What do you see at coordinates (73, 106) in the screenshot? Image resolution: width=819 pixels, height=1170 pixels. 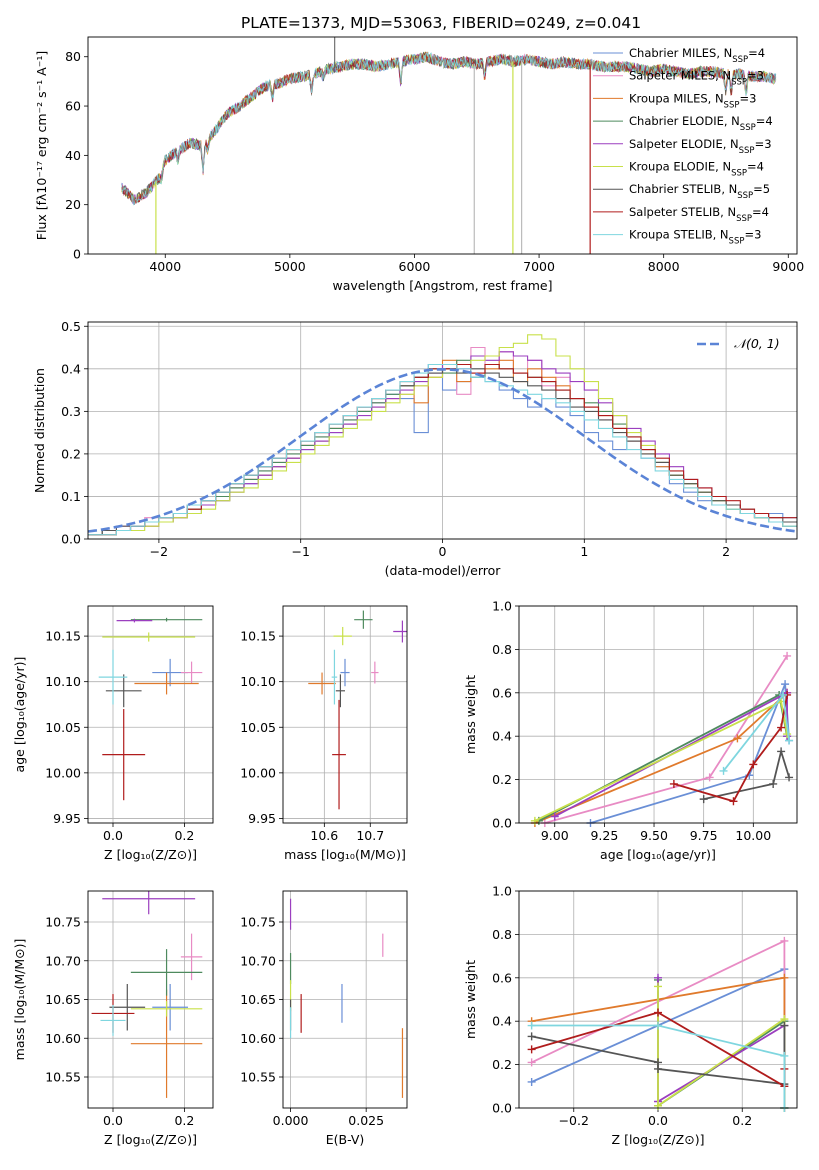 I see `y-tick-label: 60` at bounding box center [73, 106].